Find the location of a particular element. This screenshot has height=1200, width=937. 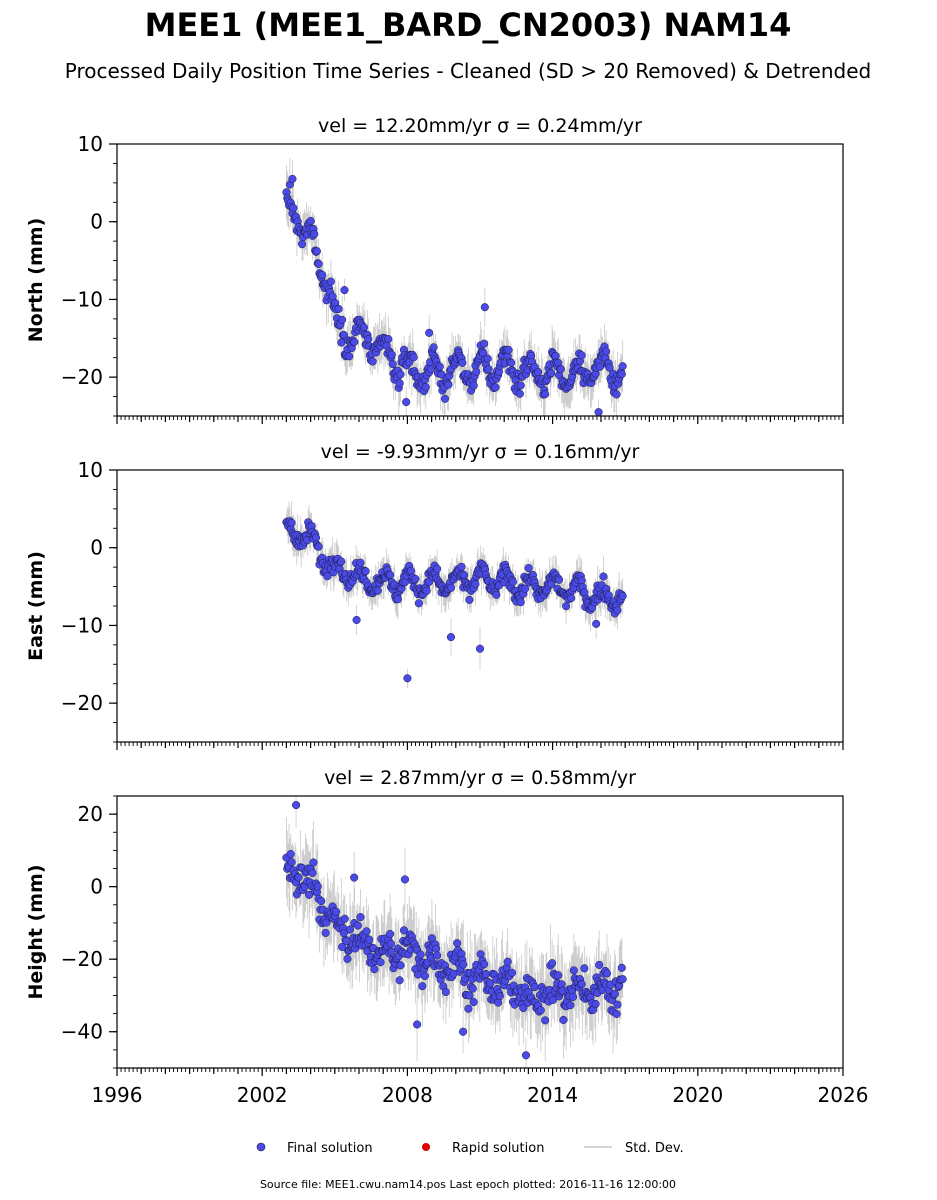

legend-stddev-label: Std. Dev. is located at coordinates (654, 1148).